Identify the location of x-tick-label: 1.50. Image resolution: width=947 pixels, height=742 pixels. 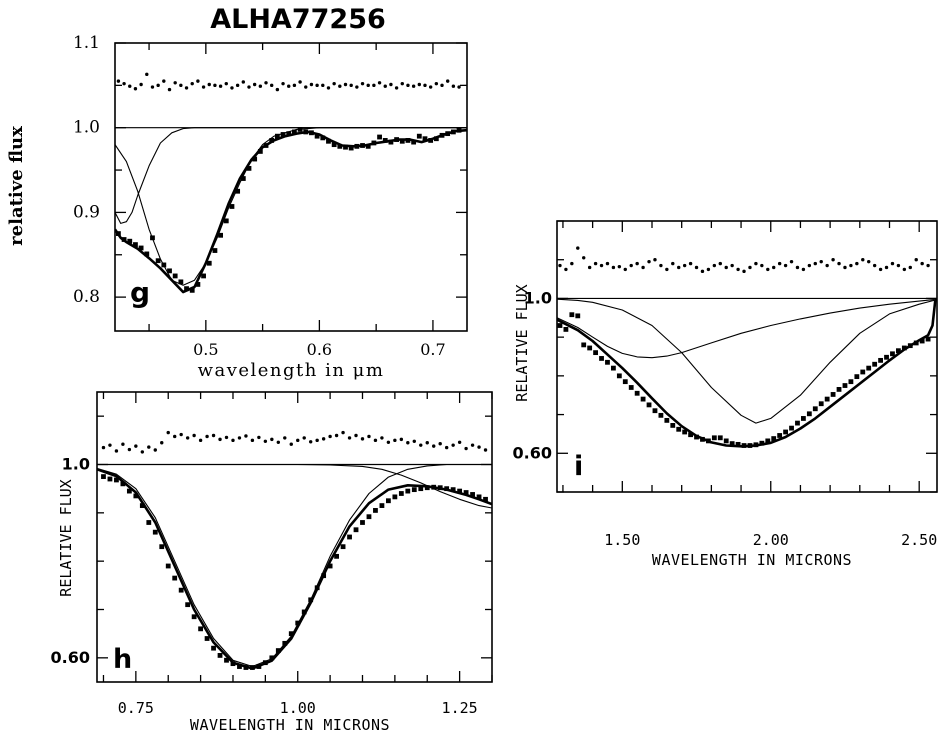
(622, 540).